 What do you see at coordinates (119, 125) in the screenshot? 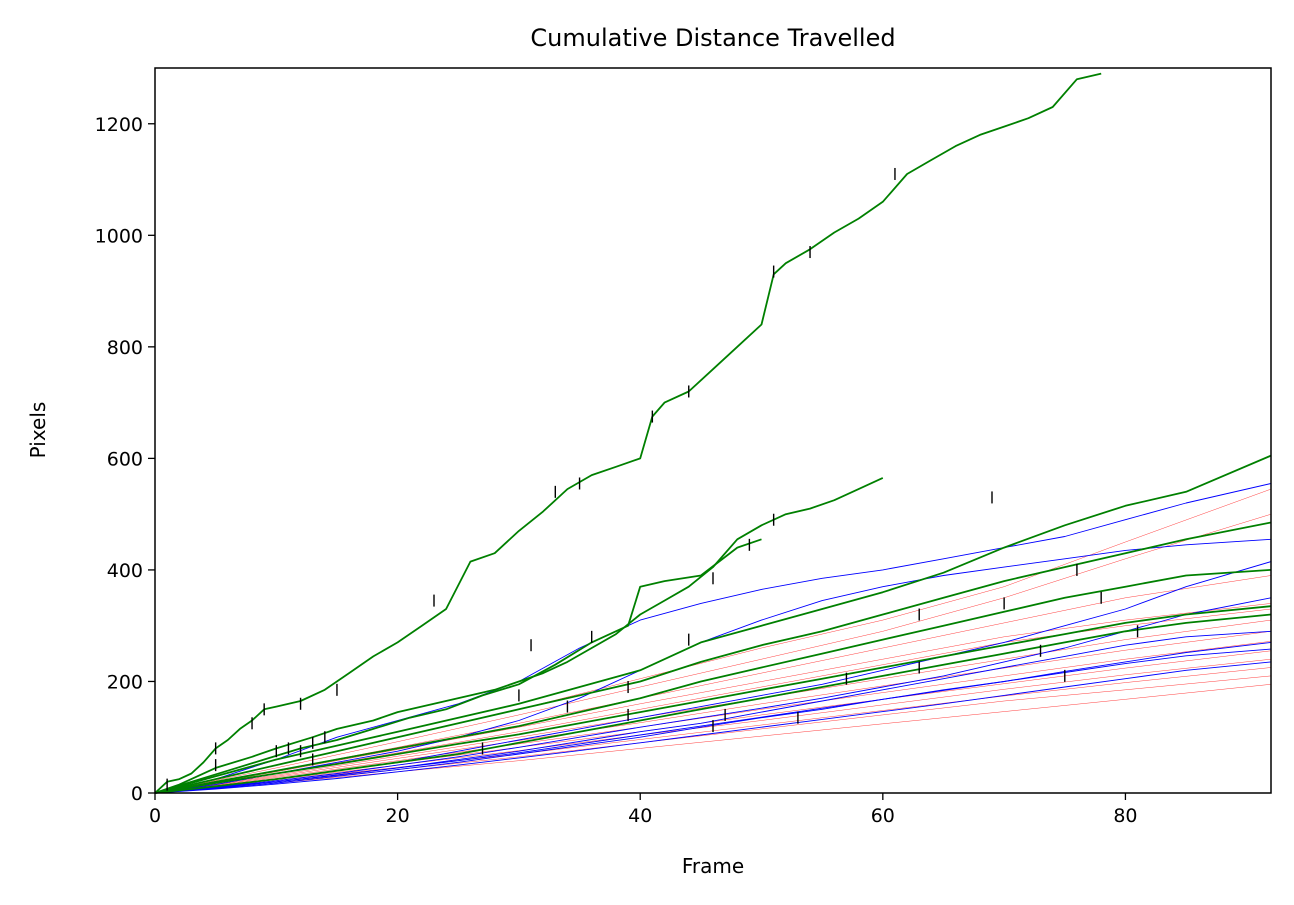
I see `y-tick-label: 1200` at bounding box center [119, 125].